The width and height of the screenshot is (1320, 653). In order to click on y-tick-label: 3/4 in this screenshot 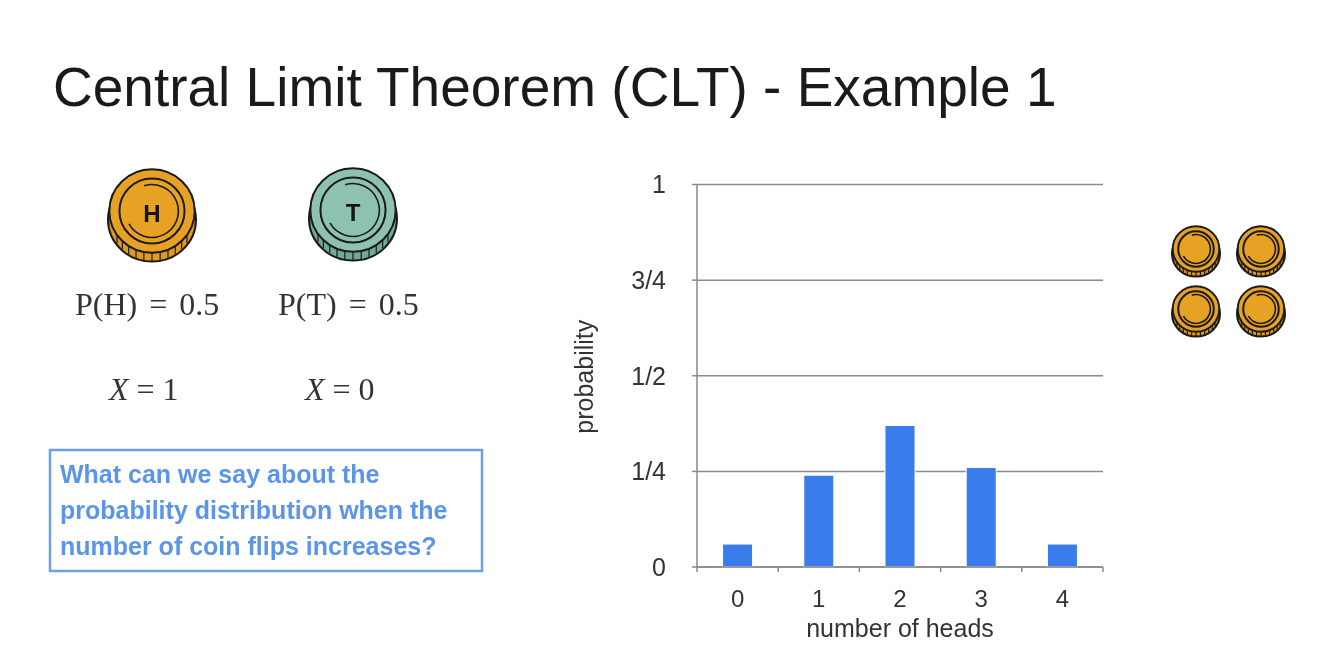, I will do `click(649, 279)`.